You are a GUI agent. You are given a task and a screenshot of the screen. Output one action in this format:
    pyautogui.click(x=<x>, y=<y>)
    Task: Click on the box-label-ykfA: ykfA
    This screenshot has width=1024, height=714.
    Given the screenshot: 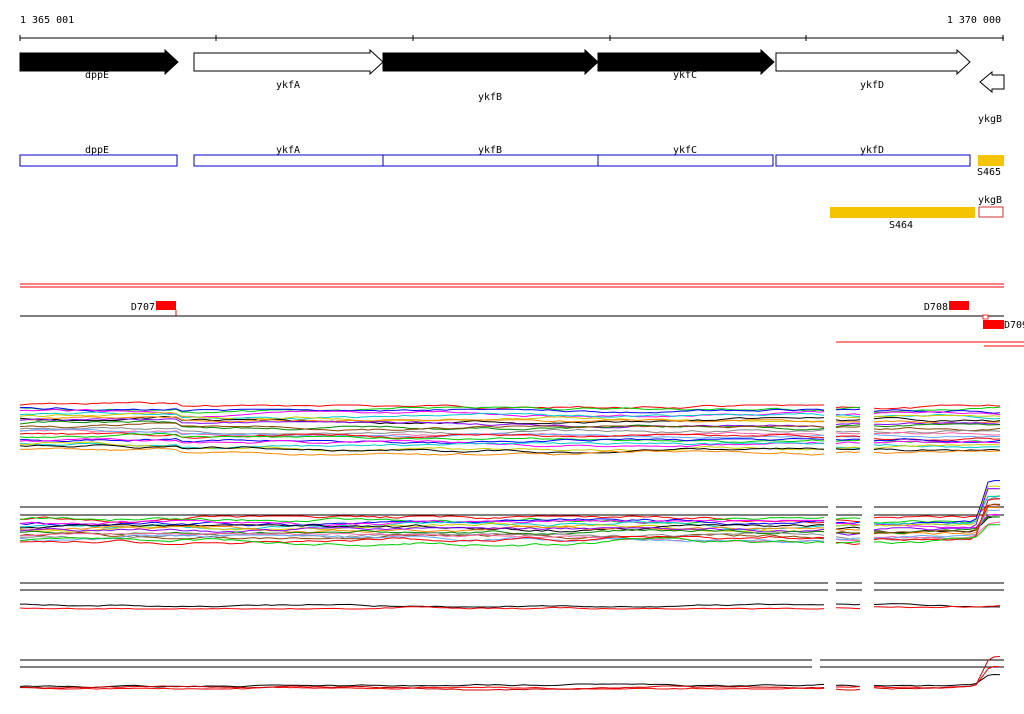 What is the action you would take?
    pyautogui.click(x=288, y=150)
    